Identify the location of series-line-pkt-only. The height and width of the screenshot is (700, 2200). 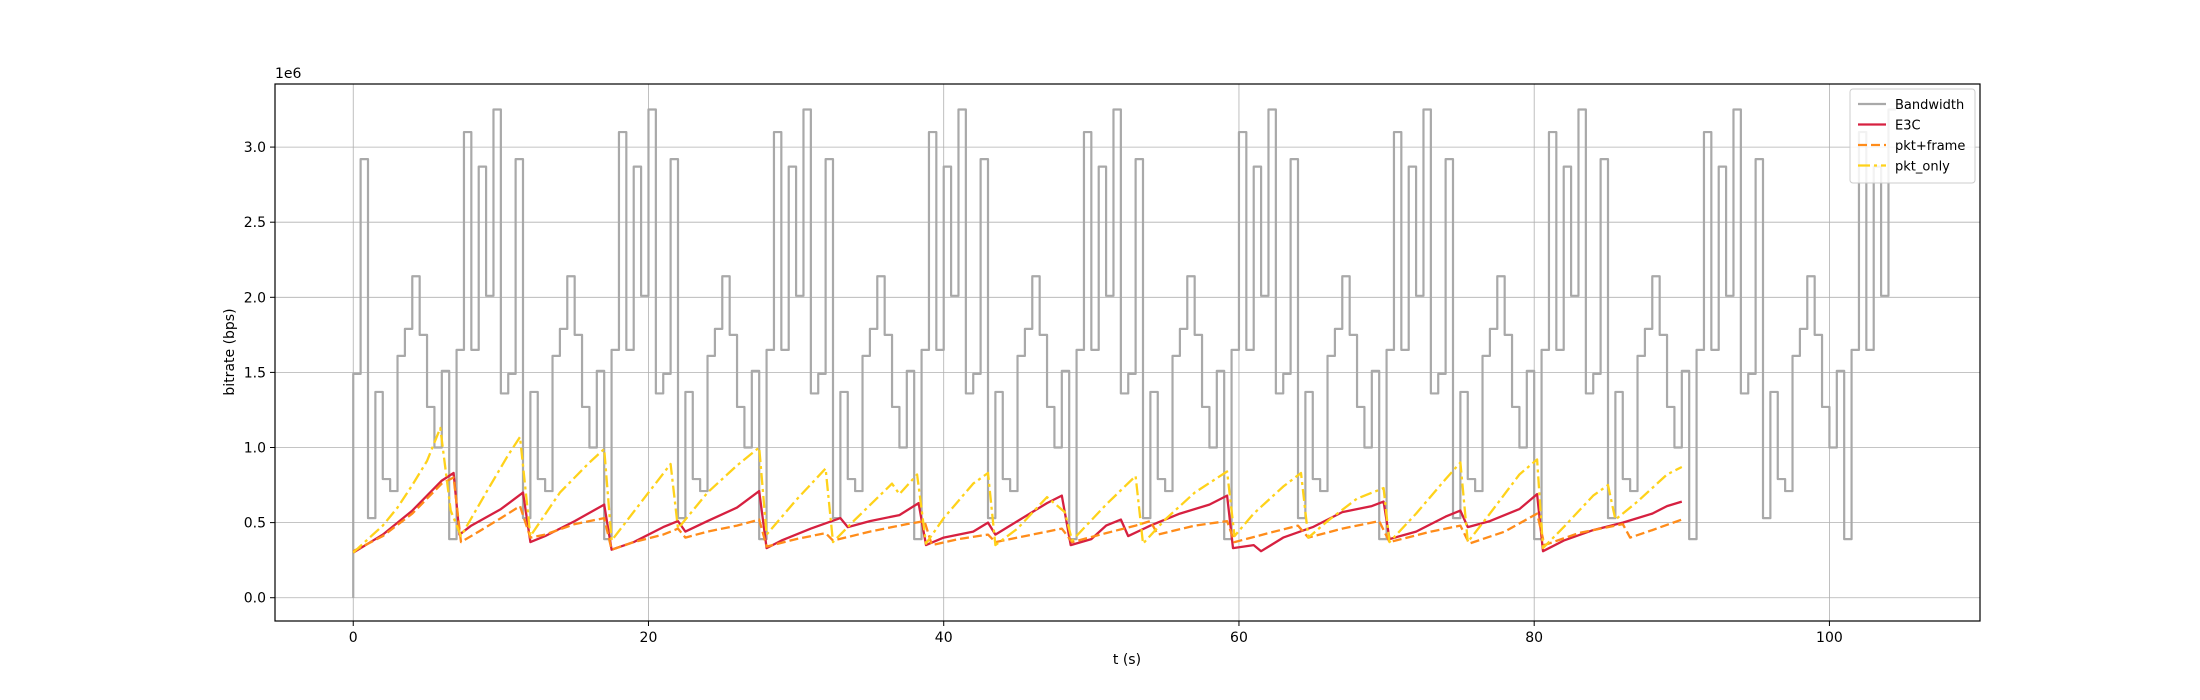
(1017, 490).